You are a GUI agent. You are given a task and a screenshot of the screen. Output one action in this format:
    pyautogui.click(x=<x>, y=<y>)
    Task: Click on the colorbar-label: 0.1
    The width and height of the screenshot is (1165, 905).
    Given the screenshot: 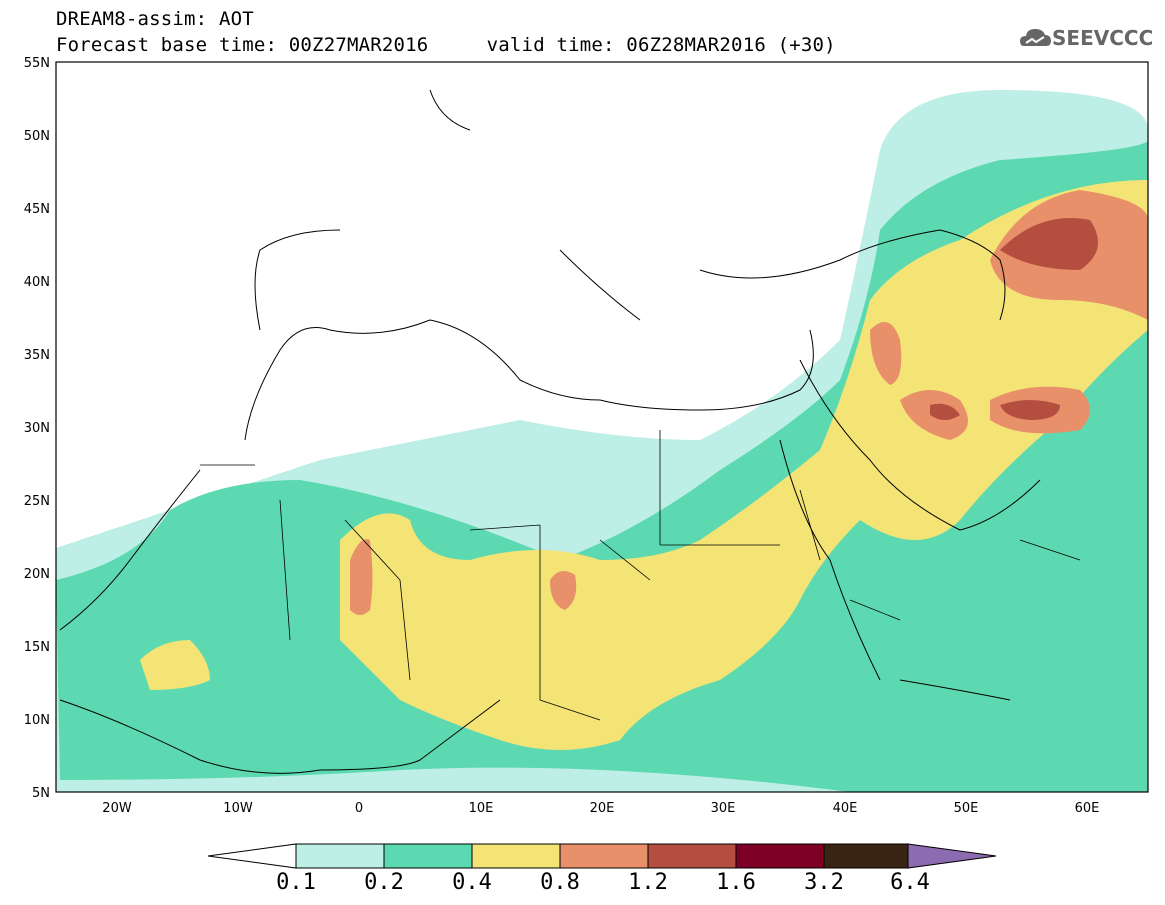 What is the action you would take?
    pyautogui.click(x=296, y=882)
    